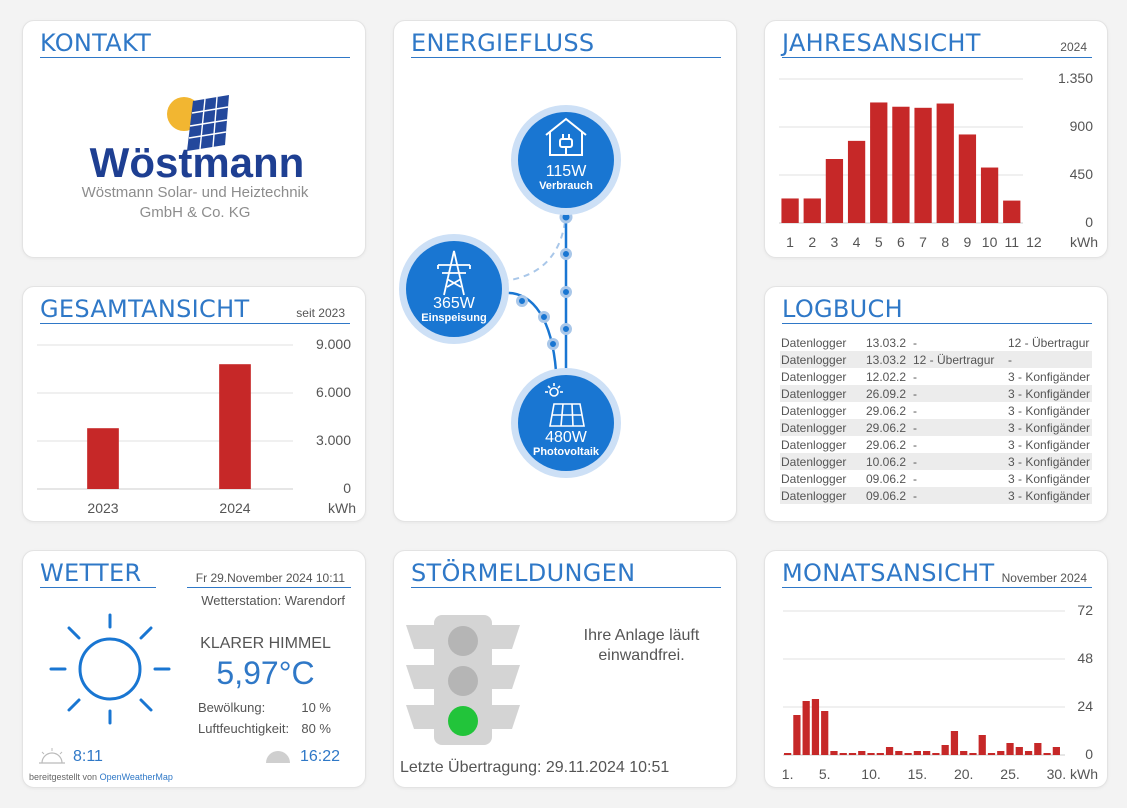  Describe the element at coordinates (870, 774) in the screenshot. I see `x-tick-label: 10.` at that location.